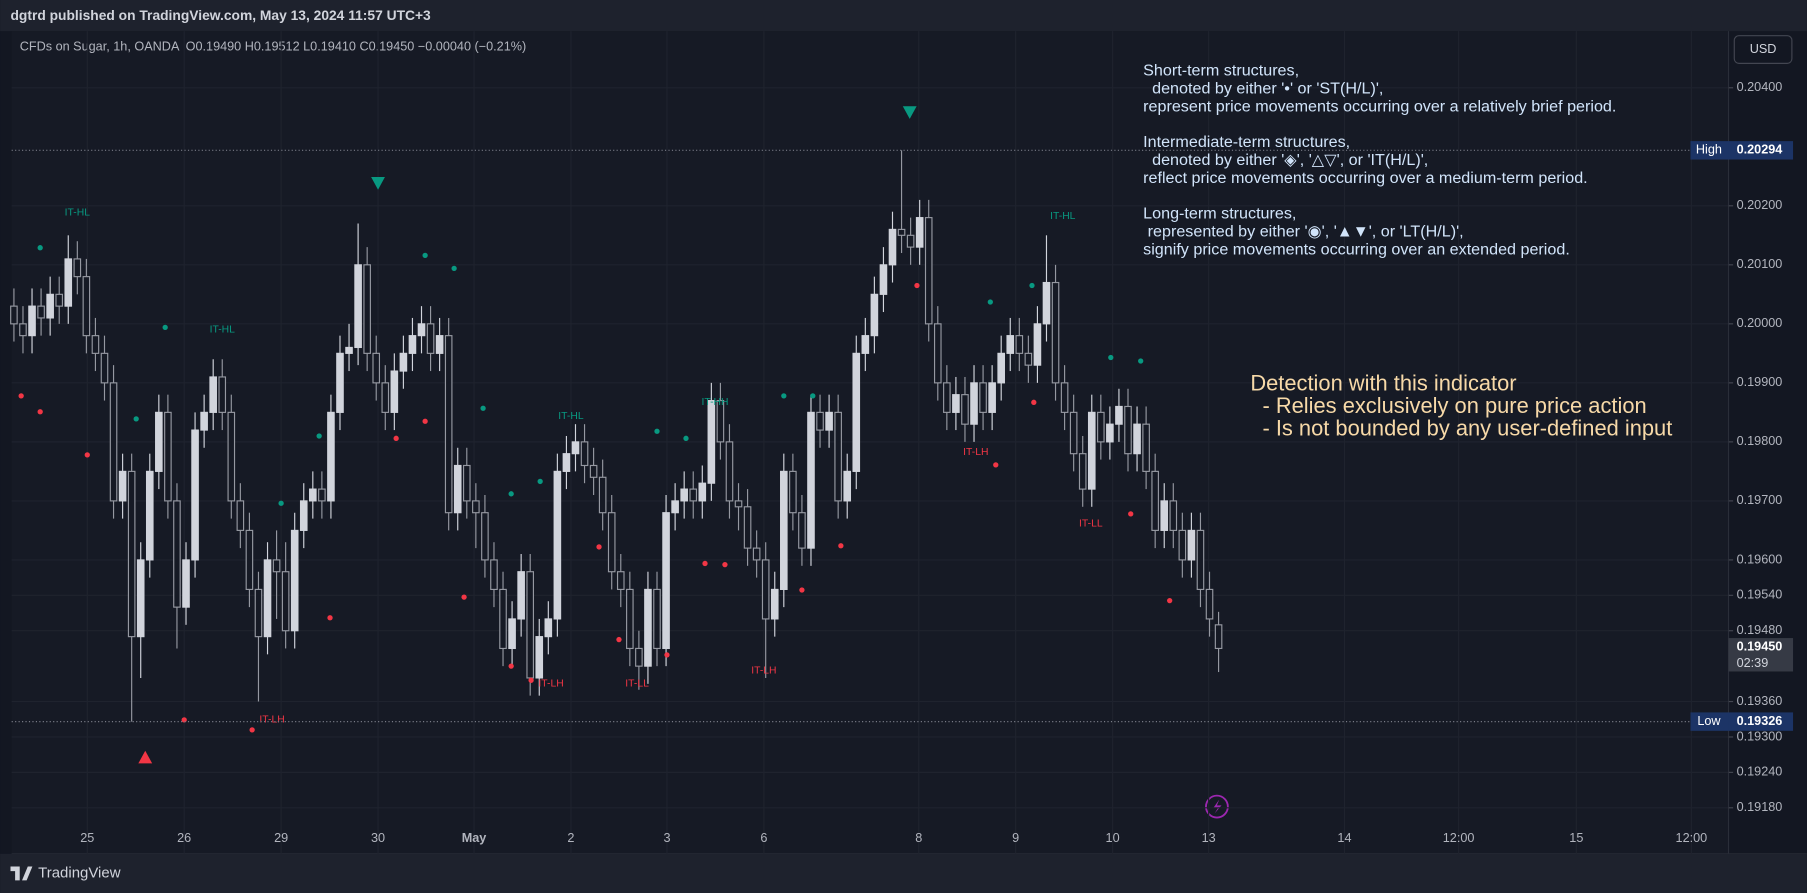 The width and height of the screenshot is (1807, 893). I want to click on x-tick-label: 29, so click(281, 838).